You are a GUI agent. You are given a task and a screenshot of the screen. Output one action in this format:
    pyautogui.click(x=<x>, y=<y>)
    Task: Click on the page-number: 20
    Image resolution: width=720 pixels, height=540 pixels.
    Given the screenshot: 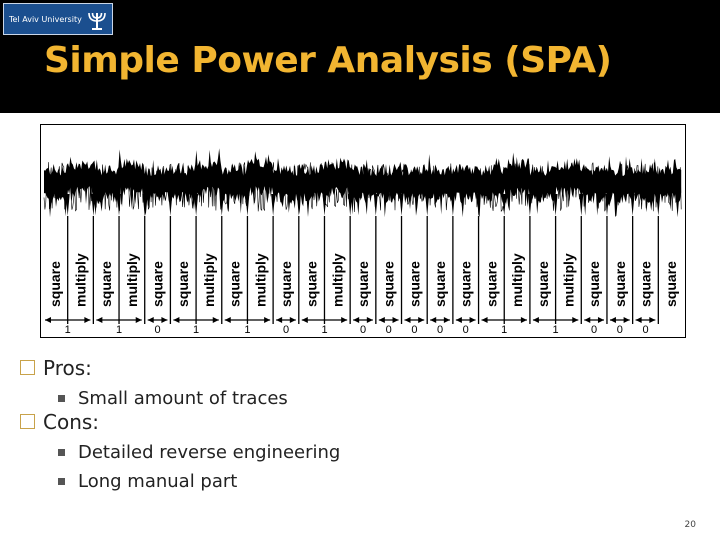 What is the action you would take?
    pyautogui.click(x=690, y=525)
    